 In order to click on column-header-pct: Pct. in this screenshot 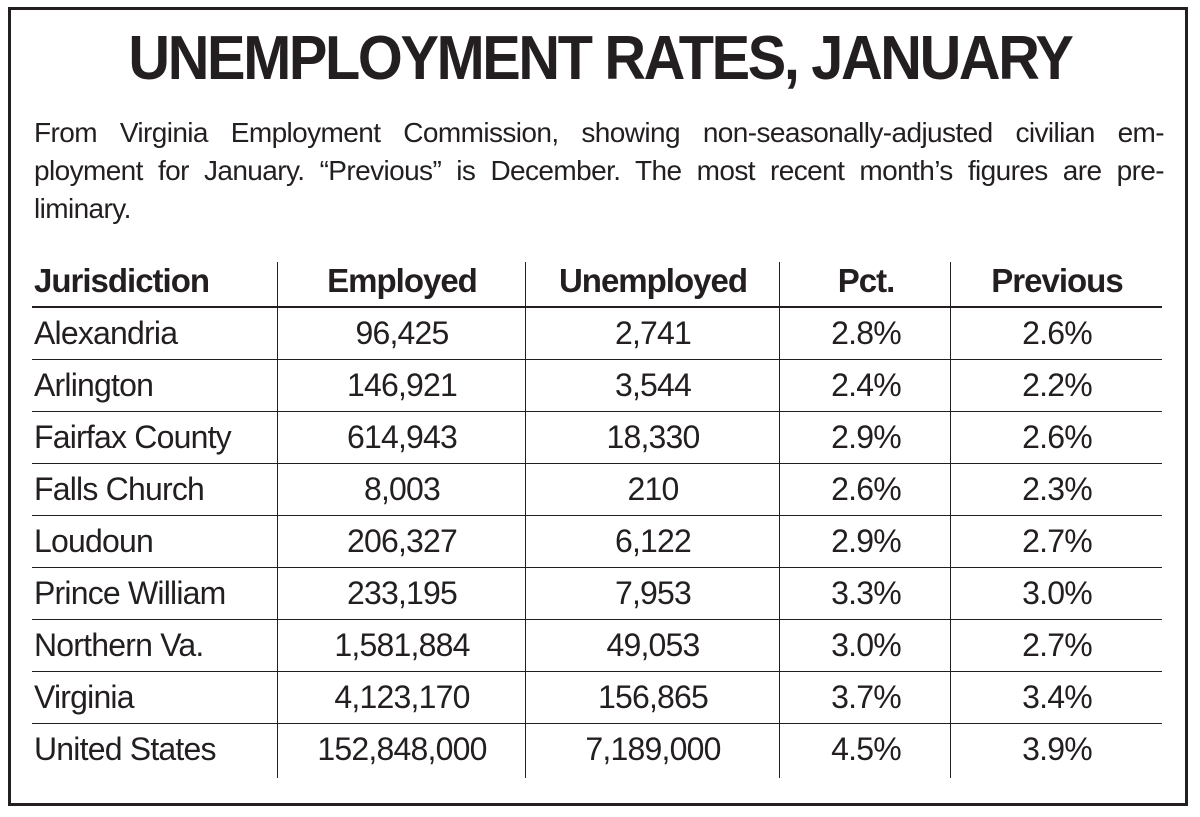, I will do `click(866, 282)`.